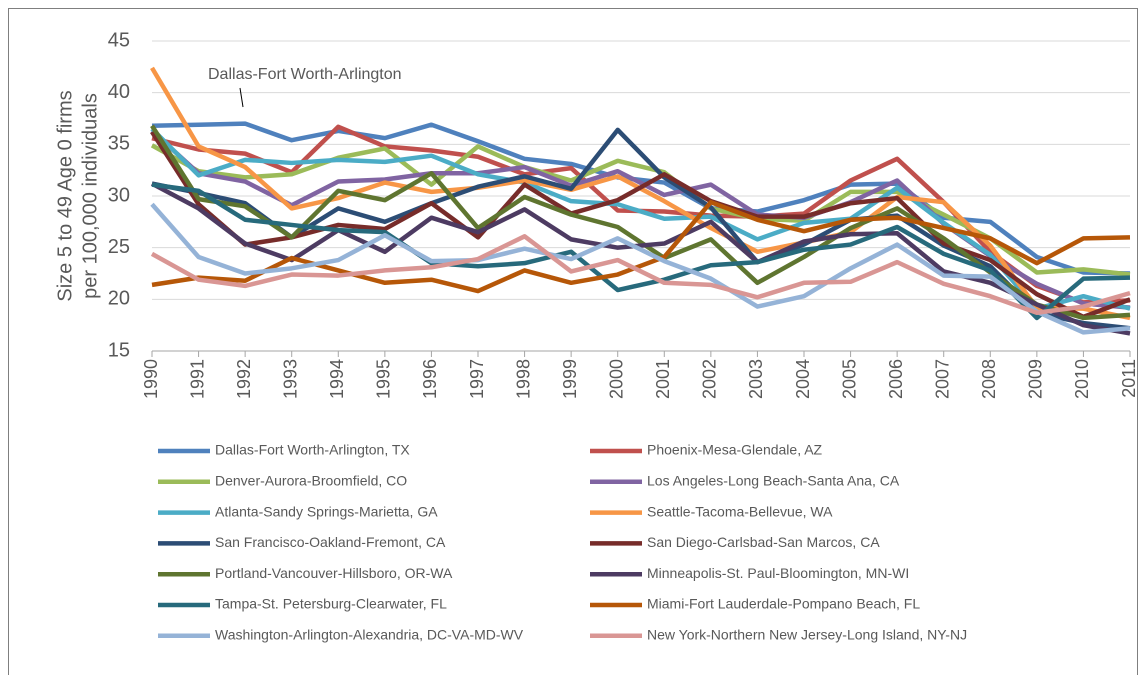  Describe the element at coordinates (65, 195) in the screenshot. I see `y-axis-title: Size 5 to 49 Age 0 firms` at that location.